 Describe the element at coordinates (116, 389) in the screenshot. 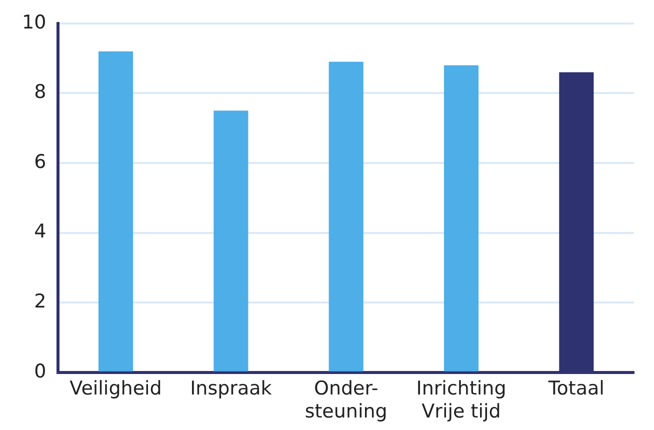

I see `x-tick-label: Veiligheid` at that location.